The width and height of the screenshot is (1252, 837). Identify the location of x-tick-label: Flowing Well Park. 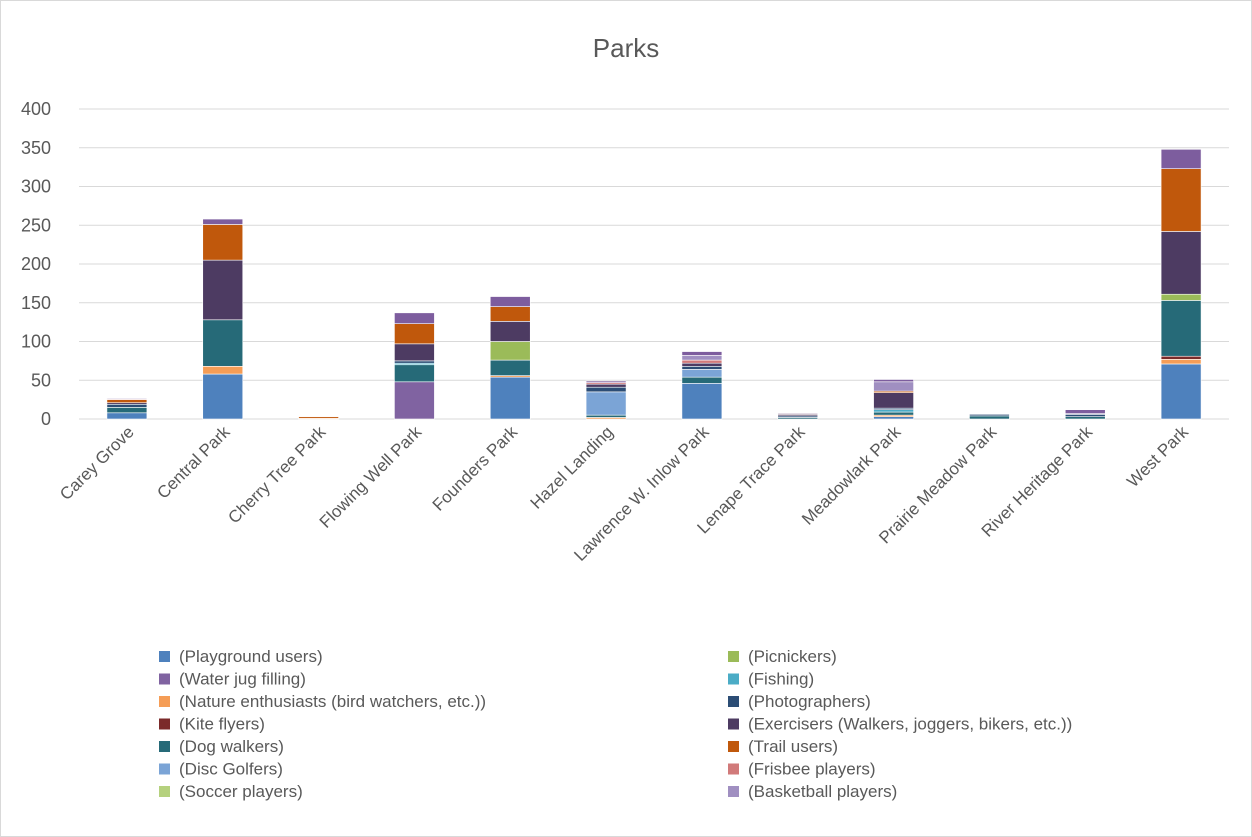
(371, 477).